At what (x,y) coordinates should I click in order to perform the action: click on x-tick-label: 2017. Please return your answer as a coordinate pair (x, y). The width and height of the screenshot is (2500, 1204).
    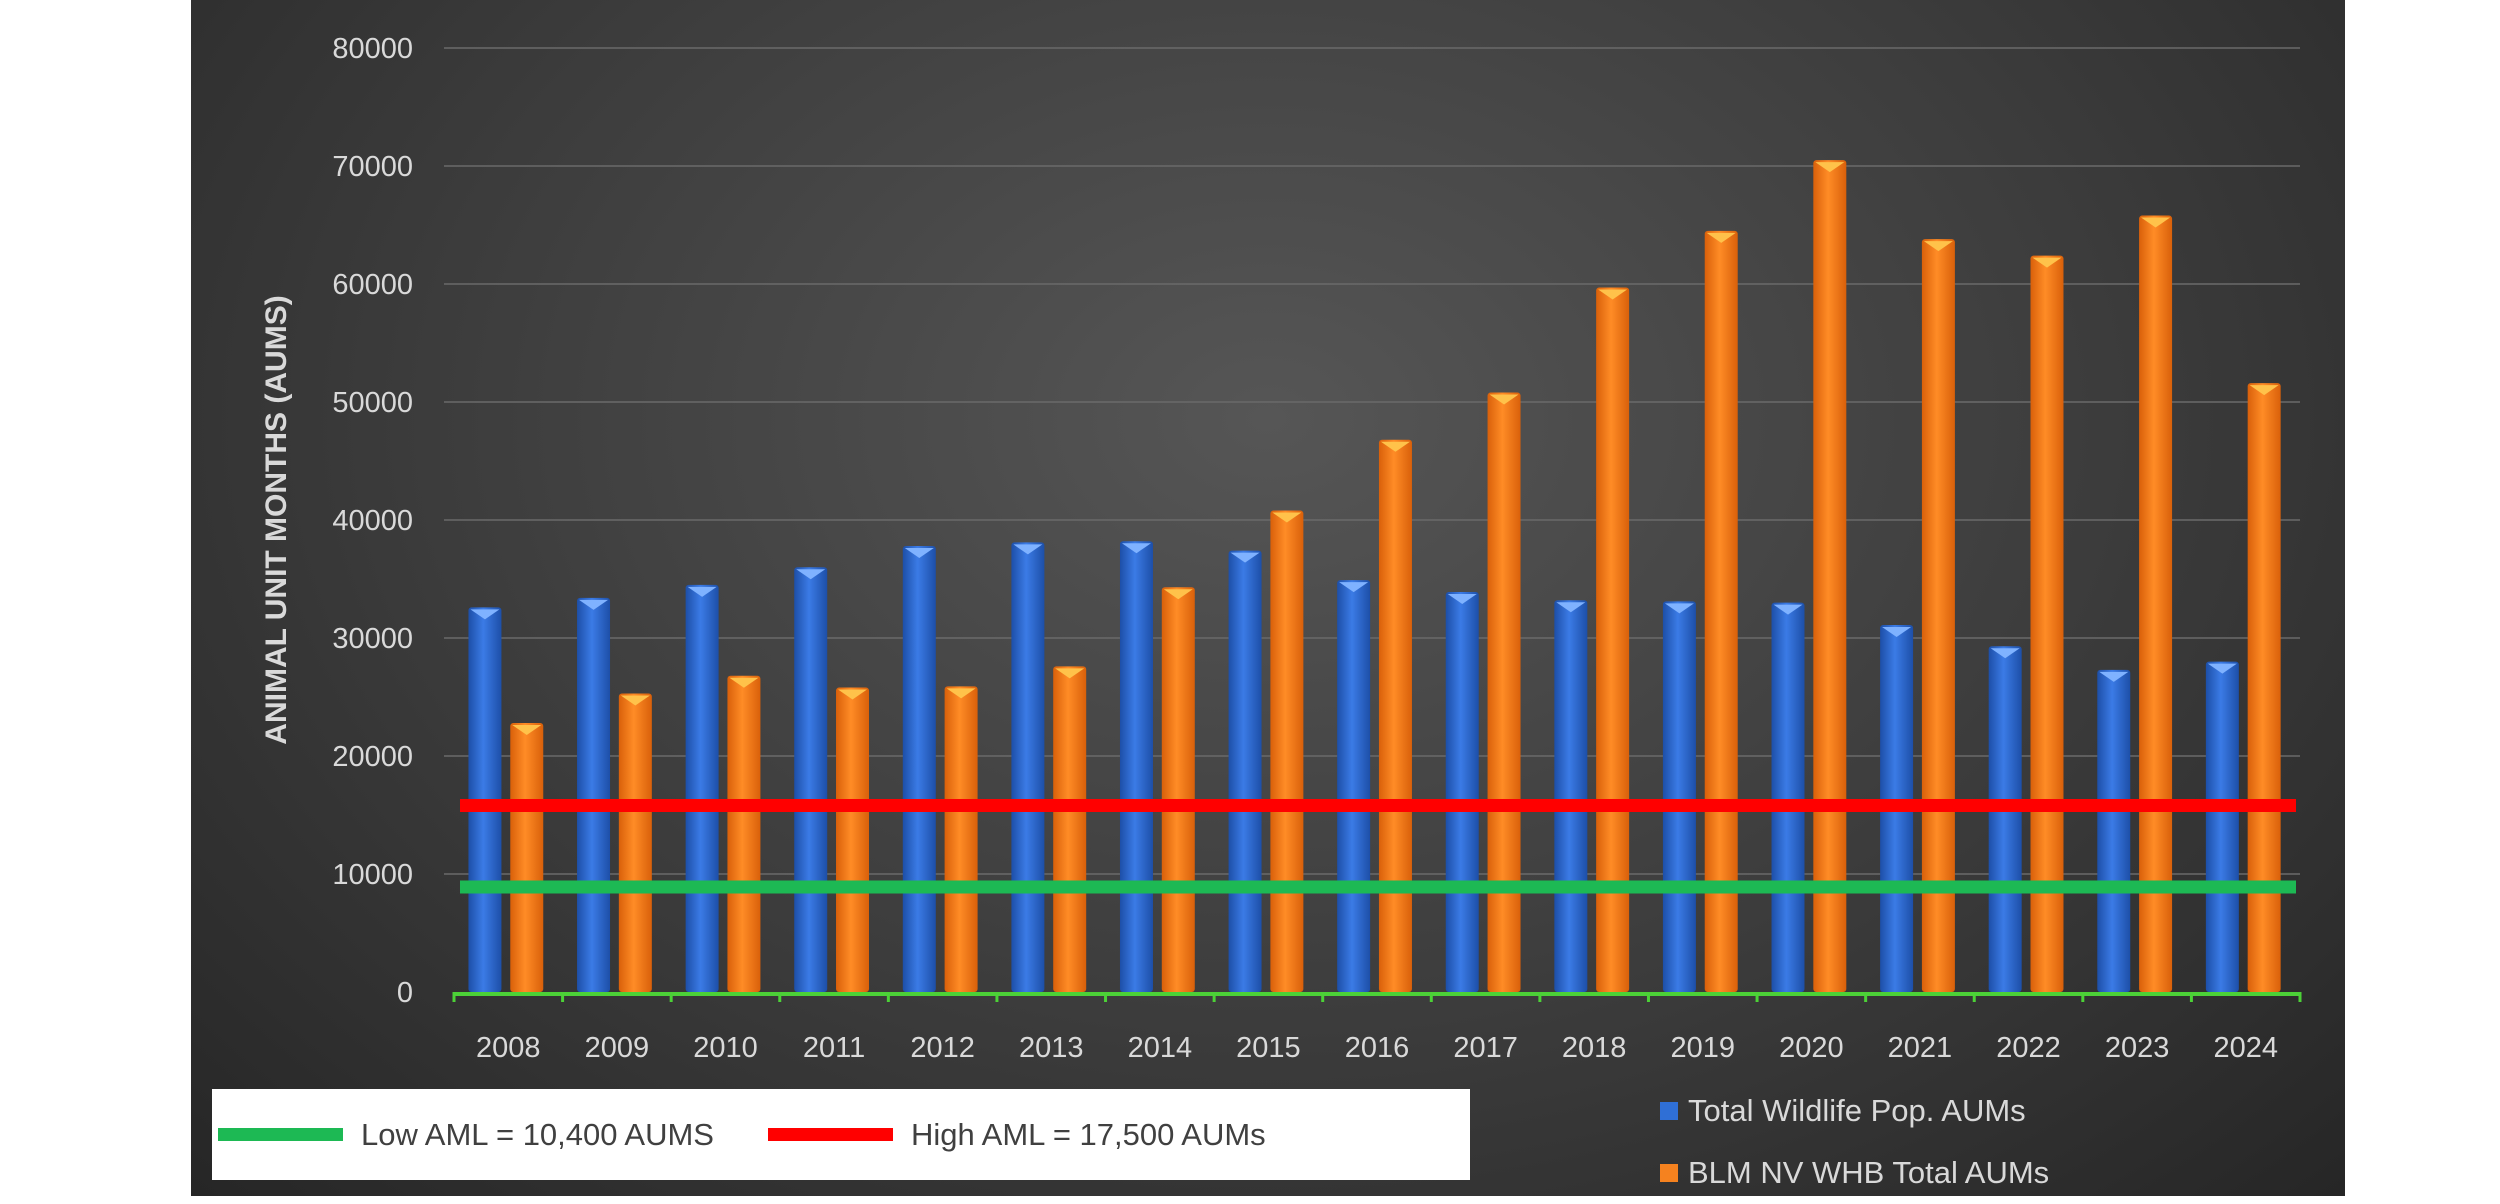
    Looking at the image, I should click on (1485, 1048).